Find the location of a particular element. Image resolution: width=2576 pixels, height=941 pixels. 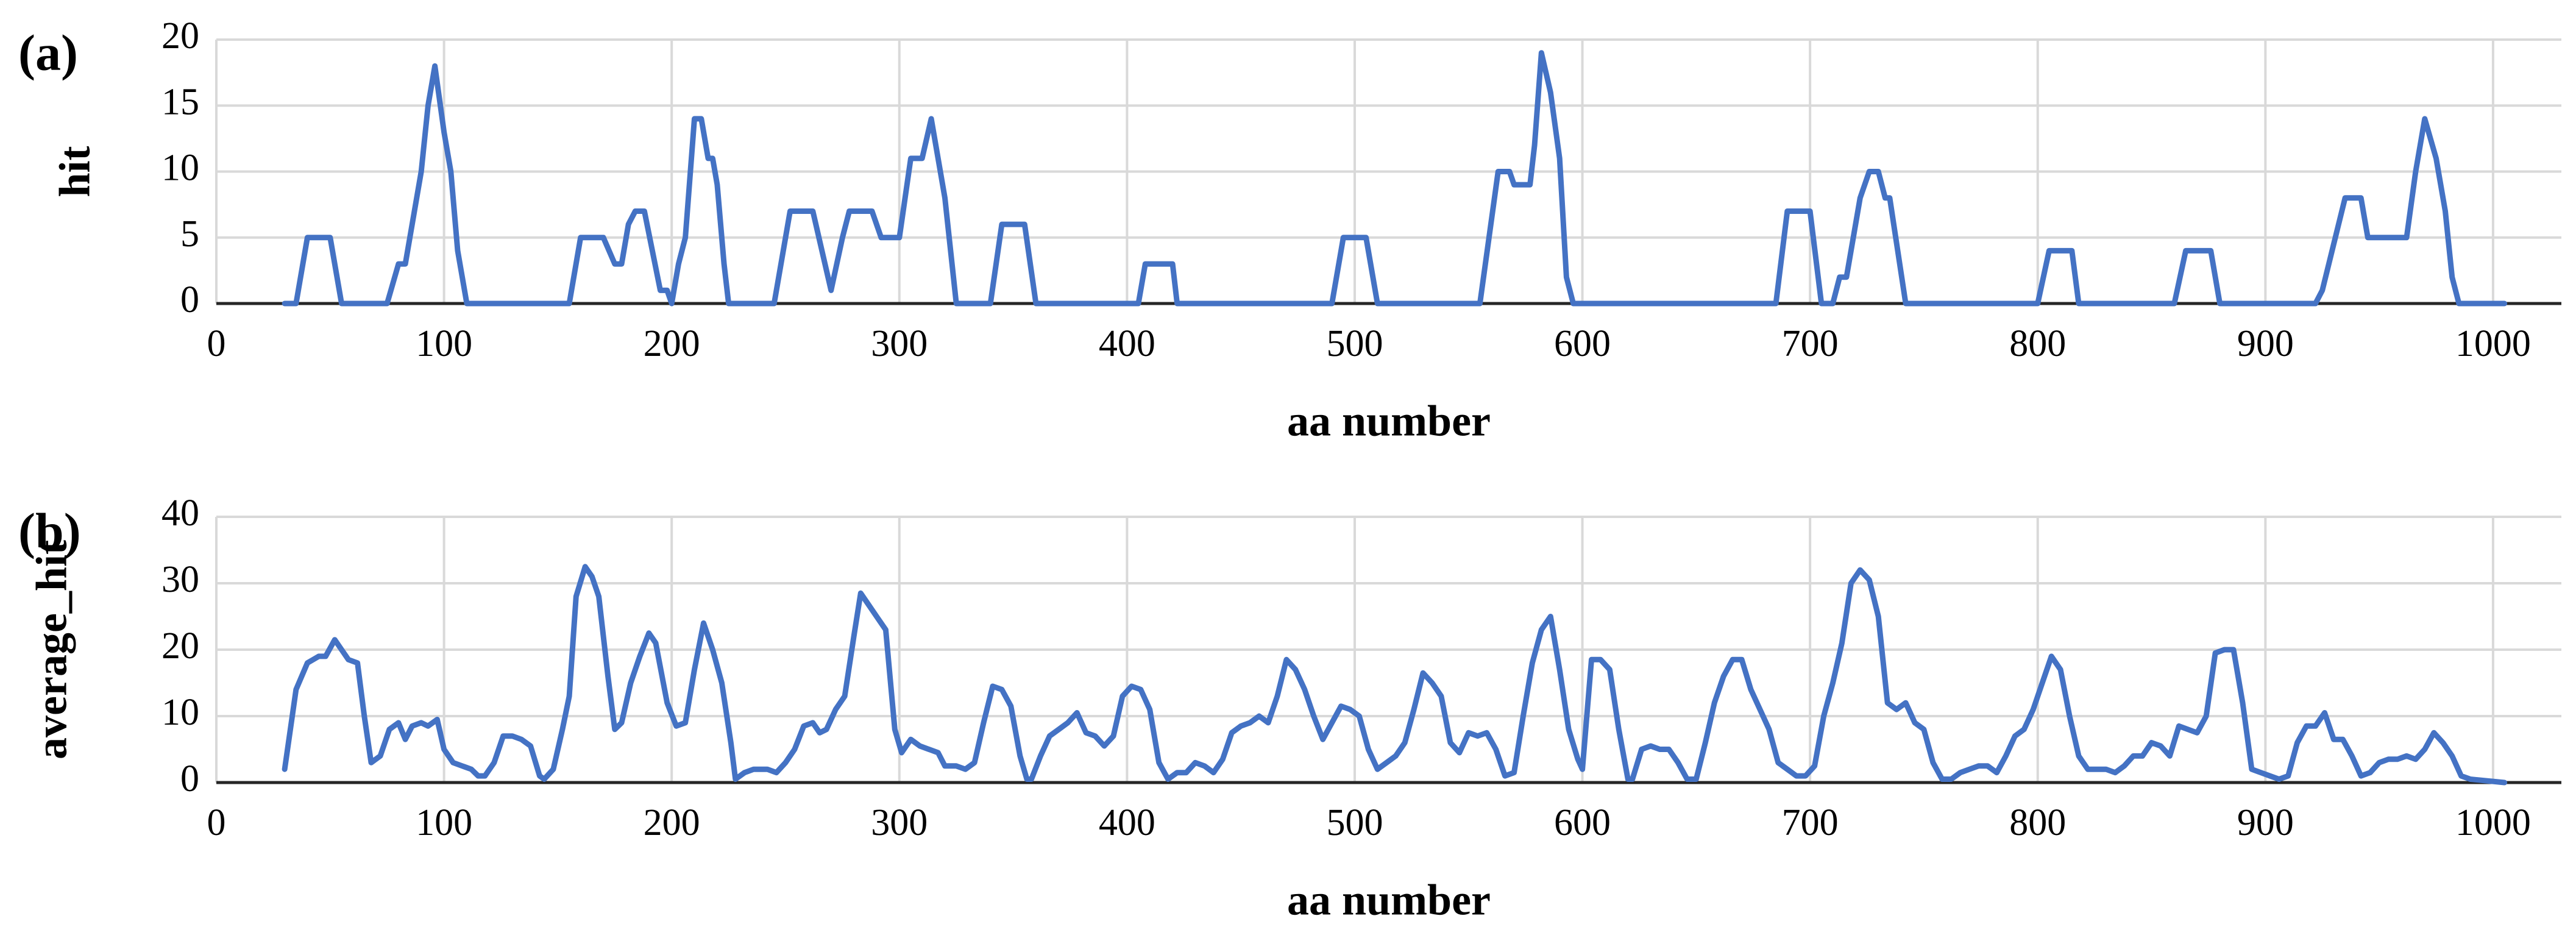

y-axis-label: average_hit is located at coordinates (51, 649).